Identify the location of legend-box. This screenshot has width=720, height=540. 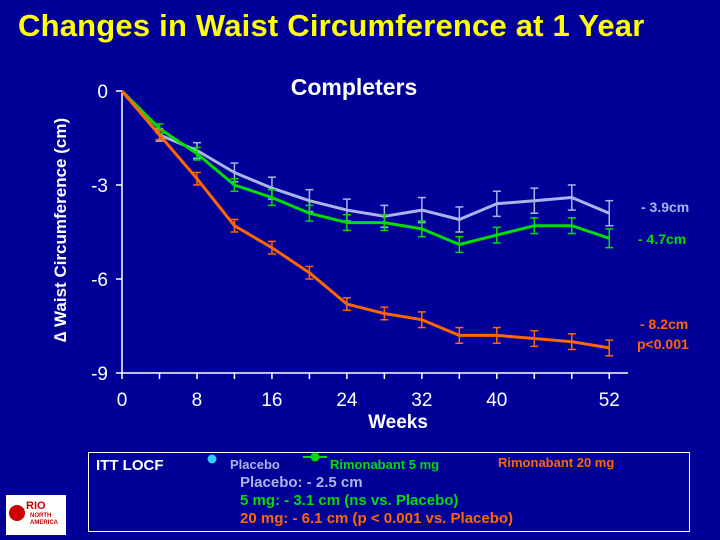
(389, 492).